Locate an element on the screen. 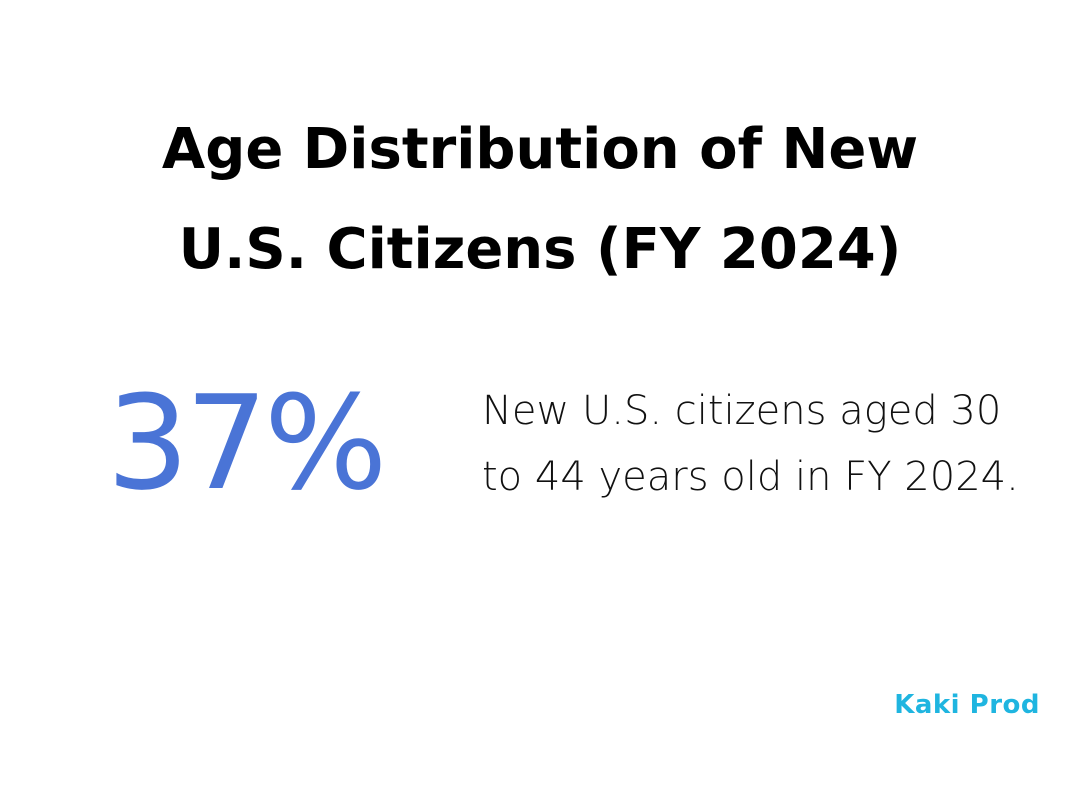 The width and height of the screenshot is (1080, 790). title-line-1: Age Distribution of New is located at coordinates (540, 149).